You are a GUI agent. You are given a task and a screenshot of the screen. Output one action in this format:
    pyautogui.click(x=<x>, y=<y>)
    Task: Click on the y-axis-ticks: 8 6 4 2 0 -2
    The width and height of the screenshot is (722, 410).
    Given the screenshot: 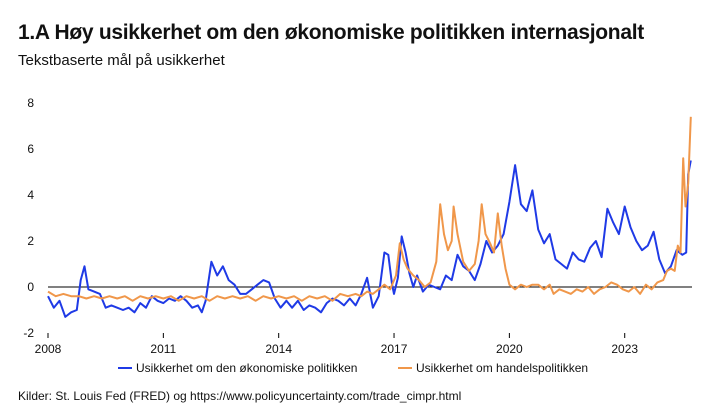 What is the action you would take?
    pyautogui.click(x=28, y=218)
    